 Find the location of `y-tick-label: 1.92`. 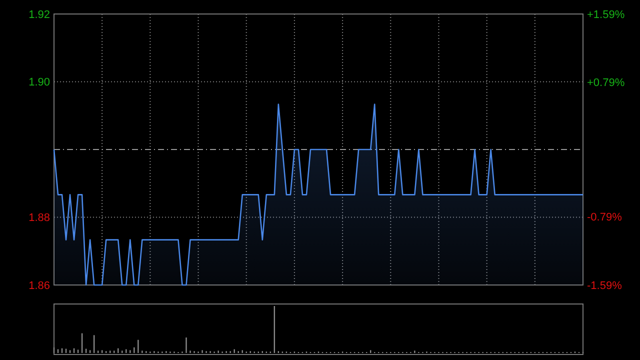

y-tick-label: 1.92 is located at coordinates (39, 14).